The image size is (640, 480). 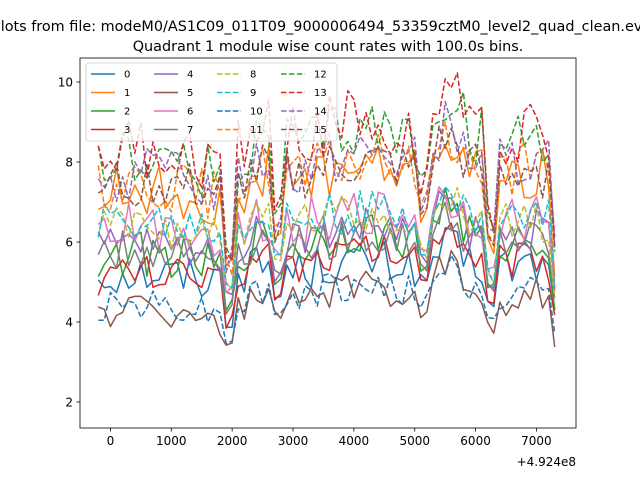 I want to click on legend-label-15: 15, so click(x=320, y=130).